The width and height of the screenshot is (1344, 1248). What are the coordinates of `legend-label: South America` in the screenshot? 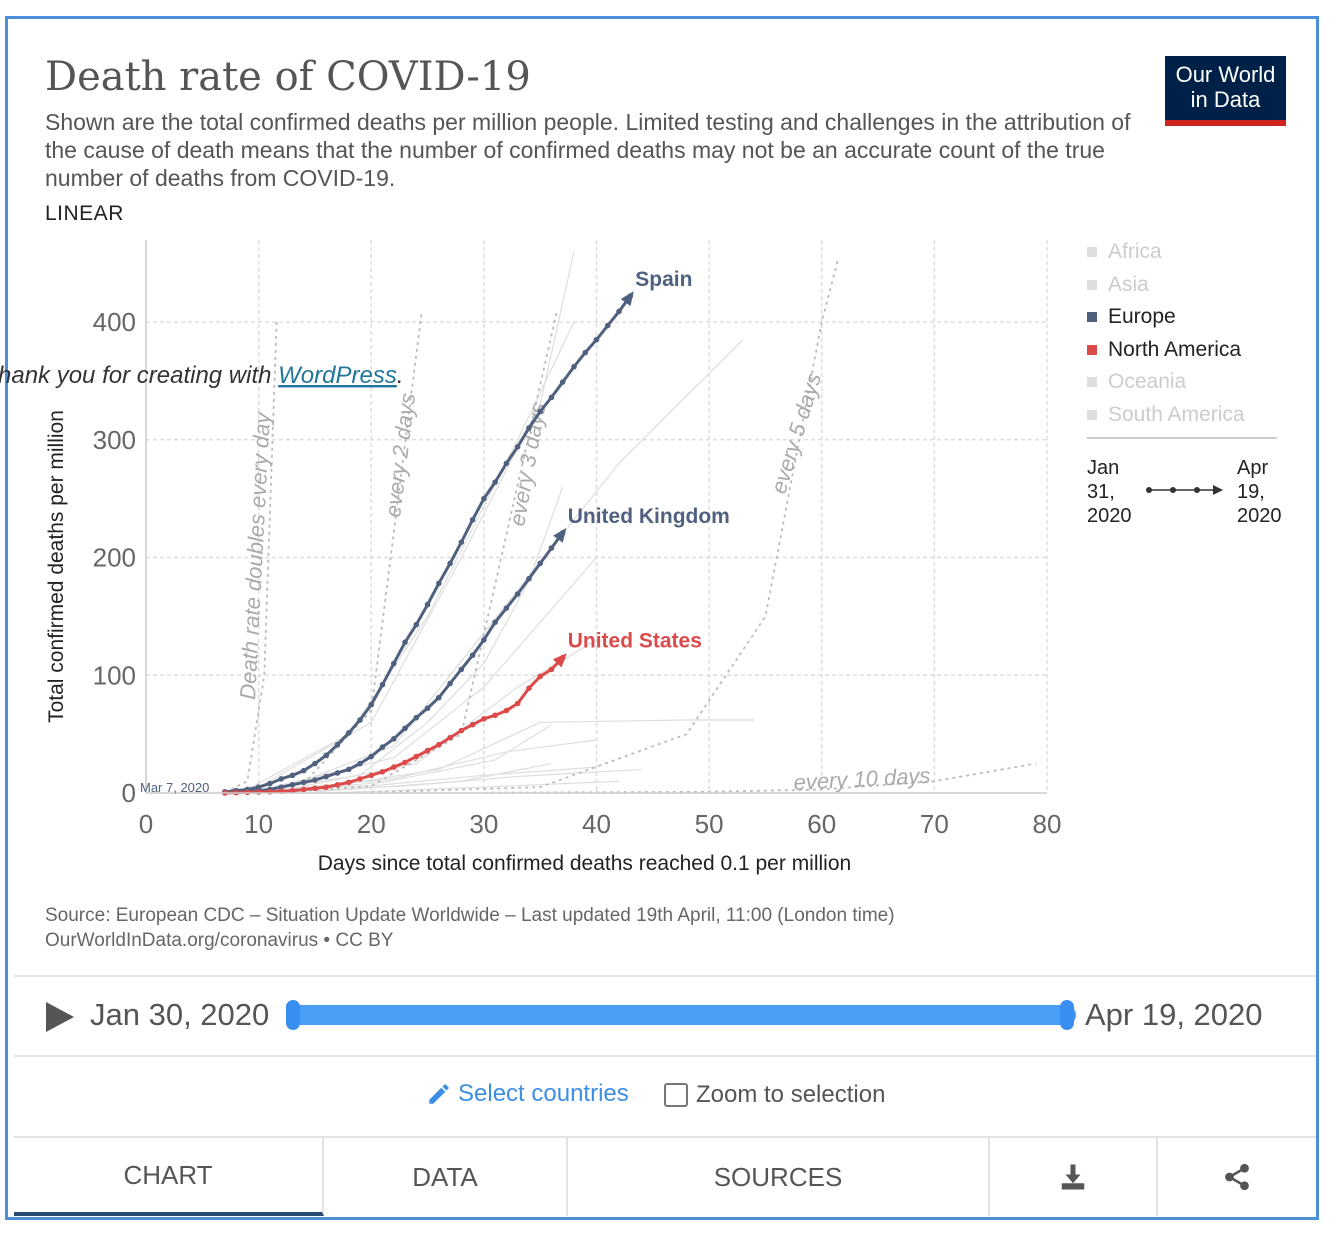 It's located at (1176, 414).